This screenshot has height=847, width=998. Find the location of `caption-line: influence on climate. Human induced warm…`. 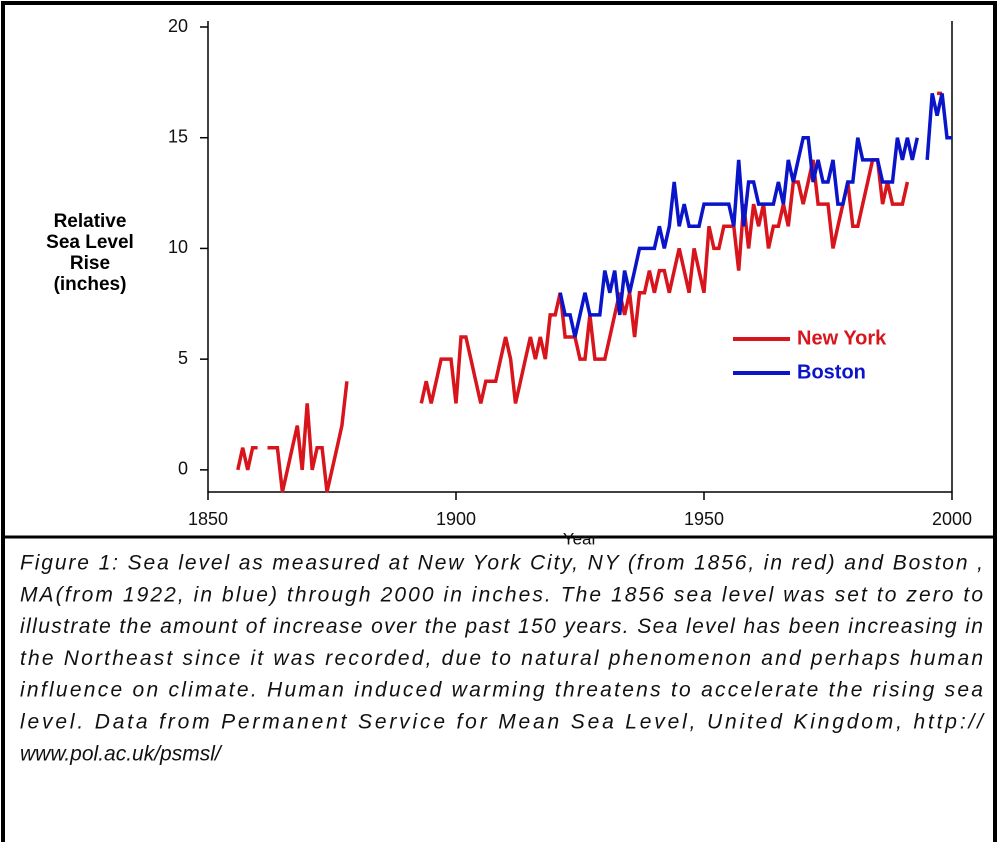

caption-line: influence on climate. Human induced warm… is located at coordinates (501, 690).